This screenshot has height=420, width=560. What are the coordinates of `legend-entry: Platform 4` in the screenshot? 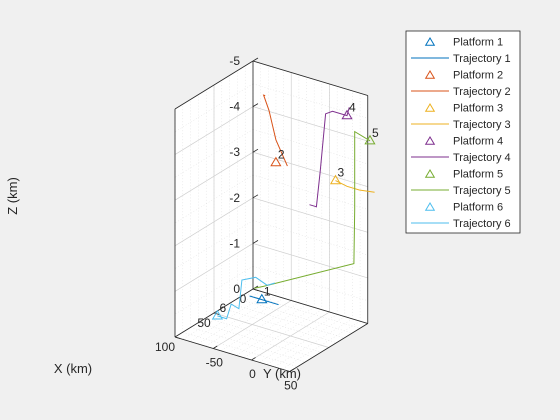 It's located at (463, 142).